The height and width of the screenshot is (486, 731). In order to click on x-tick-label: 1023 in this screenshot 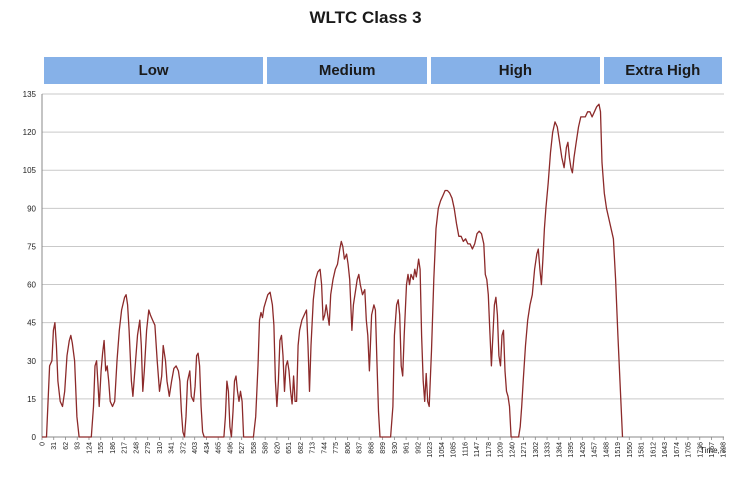, I will do `click(430, 450)`.